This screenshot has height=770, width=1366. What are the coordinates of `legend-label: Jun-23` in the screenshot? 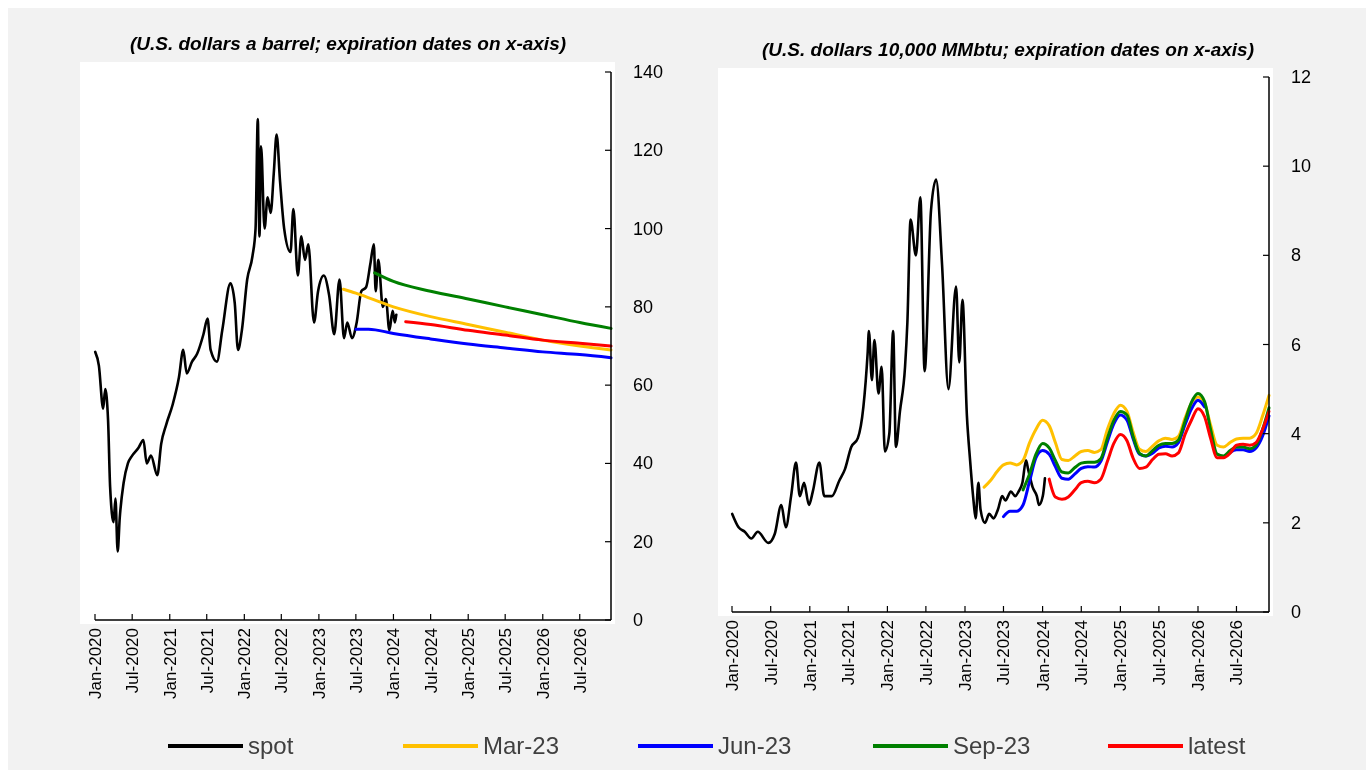 It's located at (755, 745).